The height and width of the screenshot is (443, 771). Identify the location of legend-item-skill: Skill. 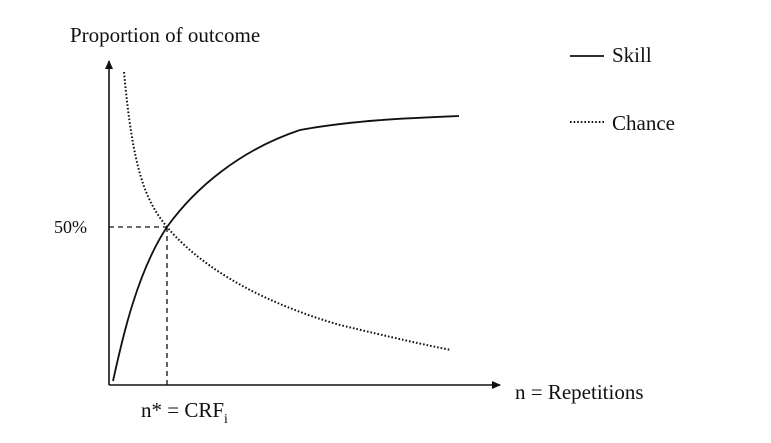
(611, 55).